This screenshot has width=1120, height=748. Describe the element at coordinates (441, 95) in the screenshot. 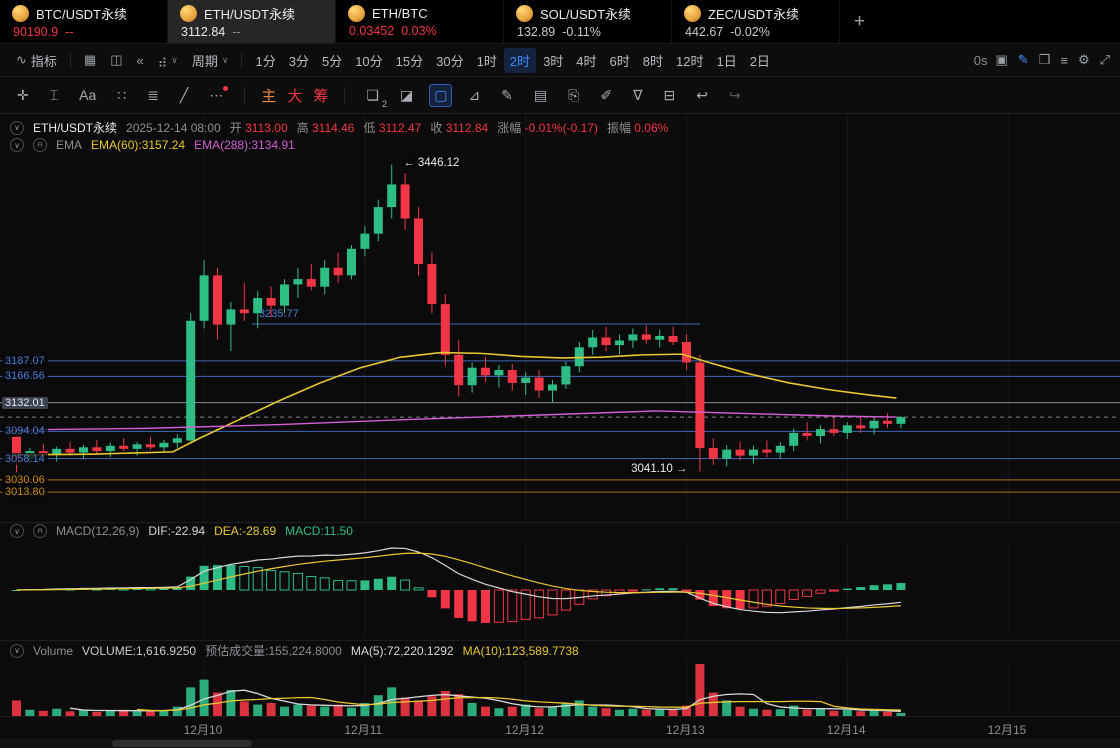

I see `select-box-icon: ▢` at that location.